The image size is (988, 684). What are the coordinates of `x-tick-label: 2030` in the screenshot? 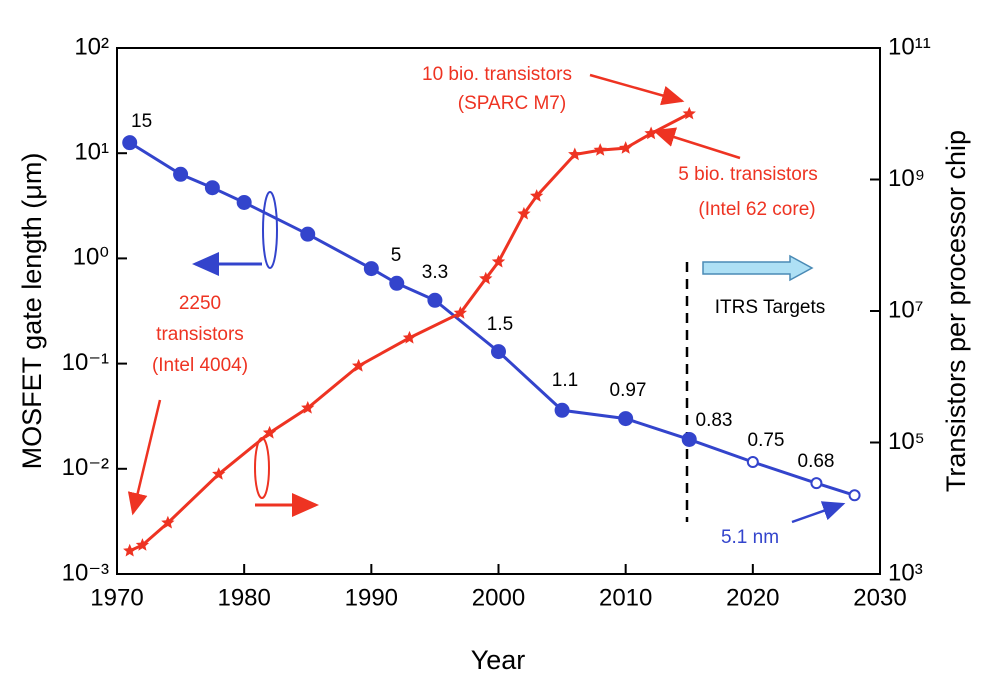 It's located at (879, 597).